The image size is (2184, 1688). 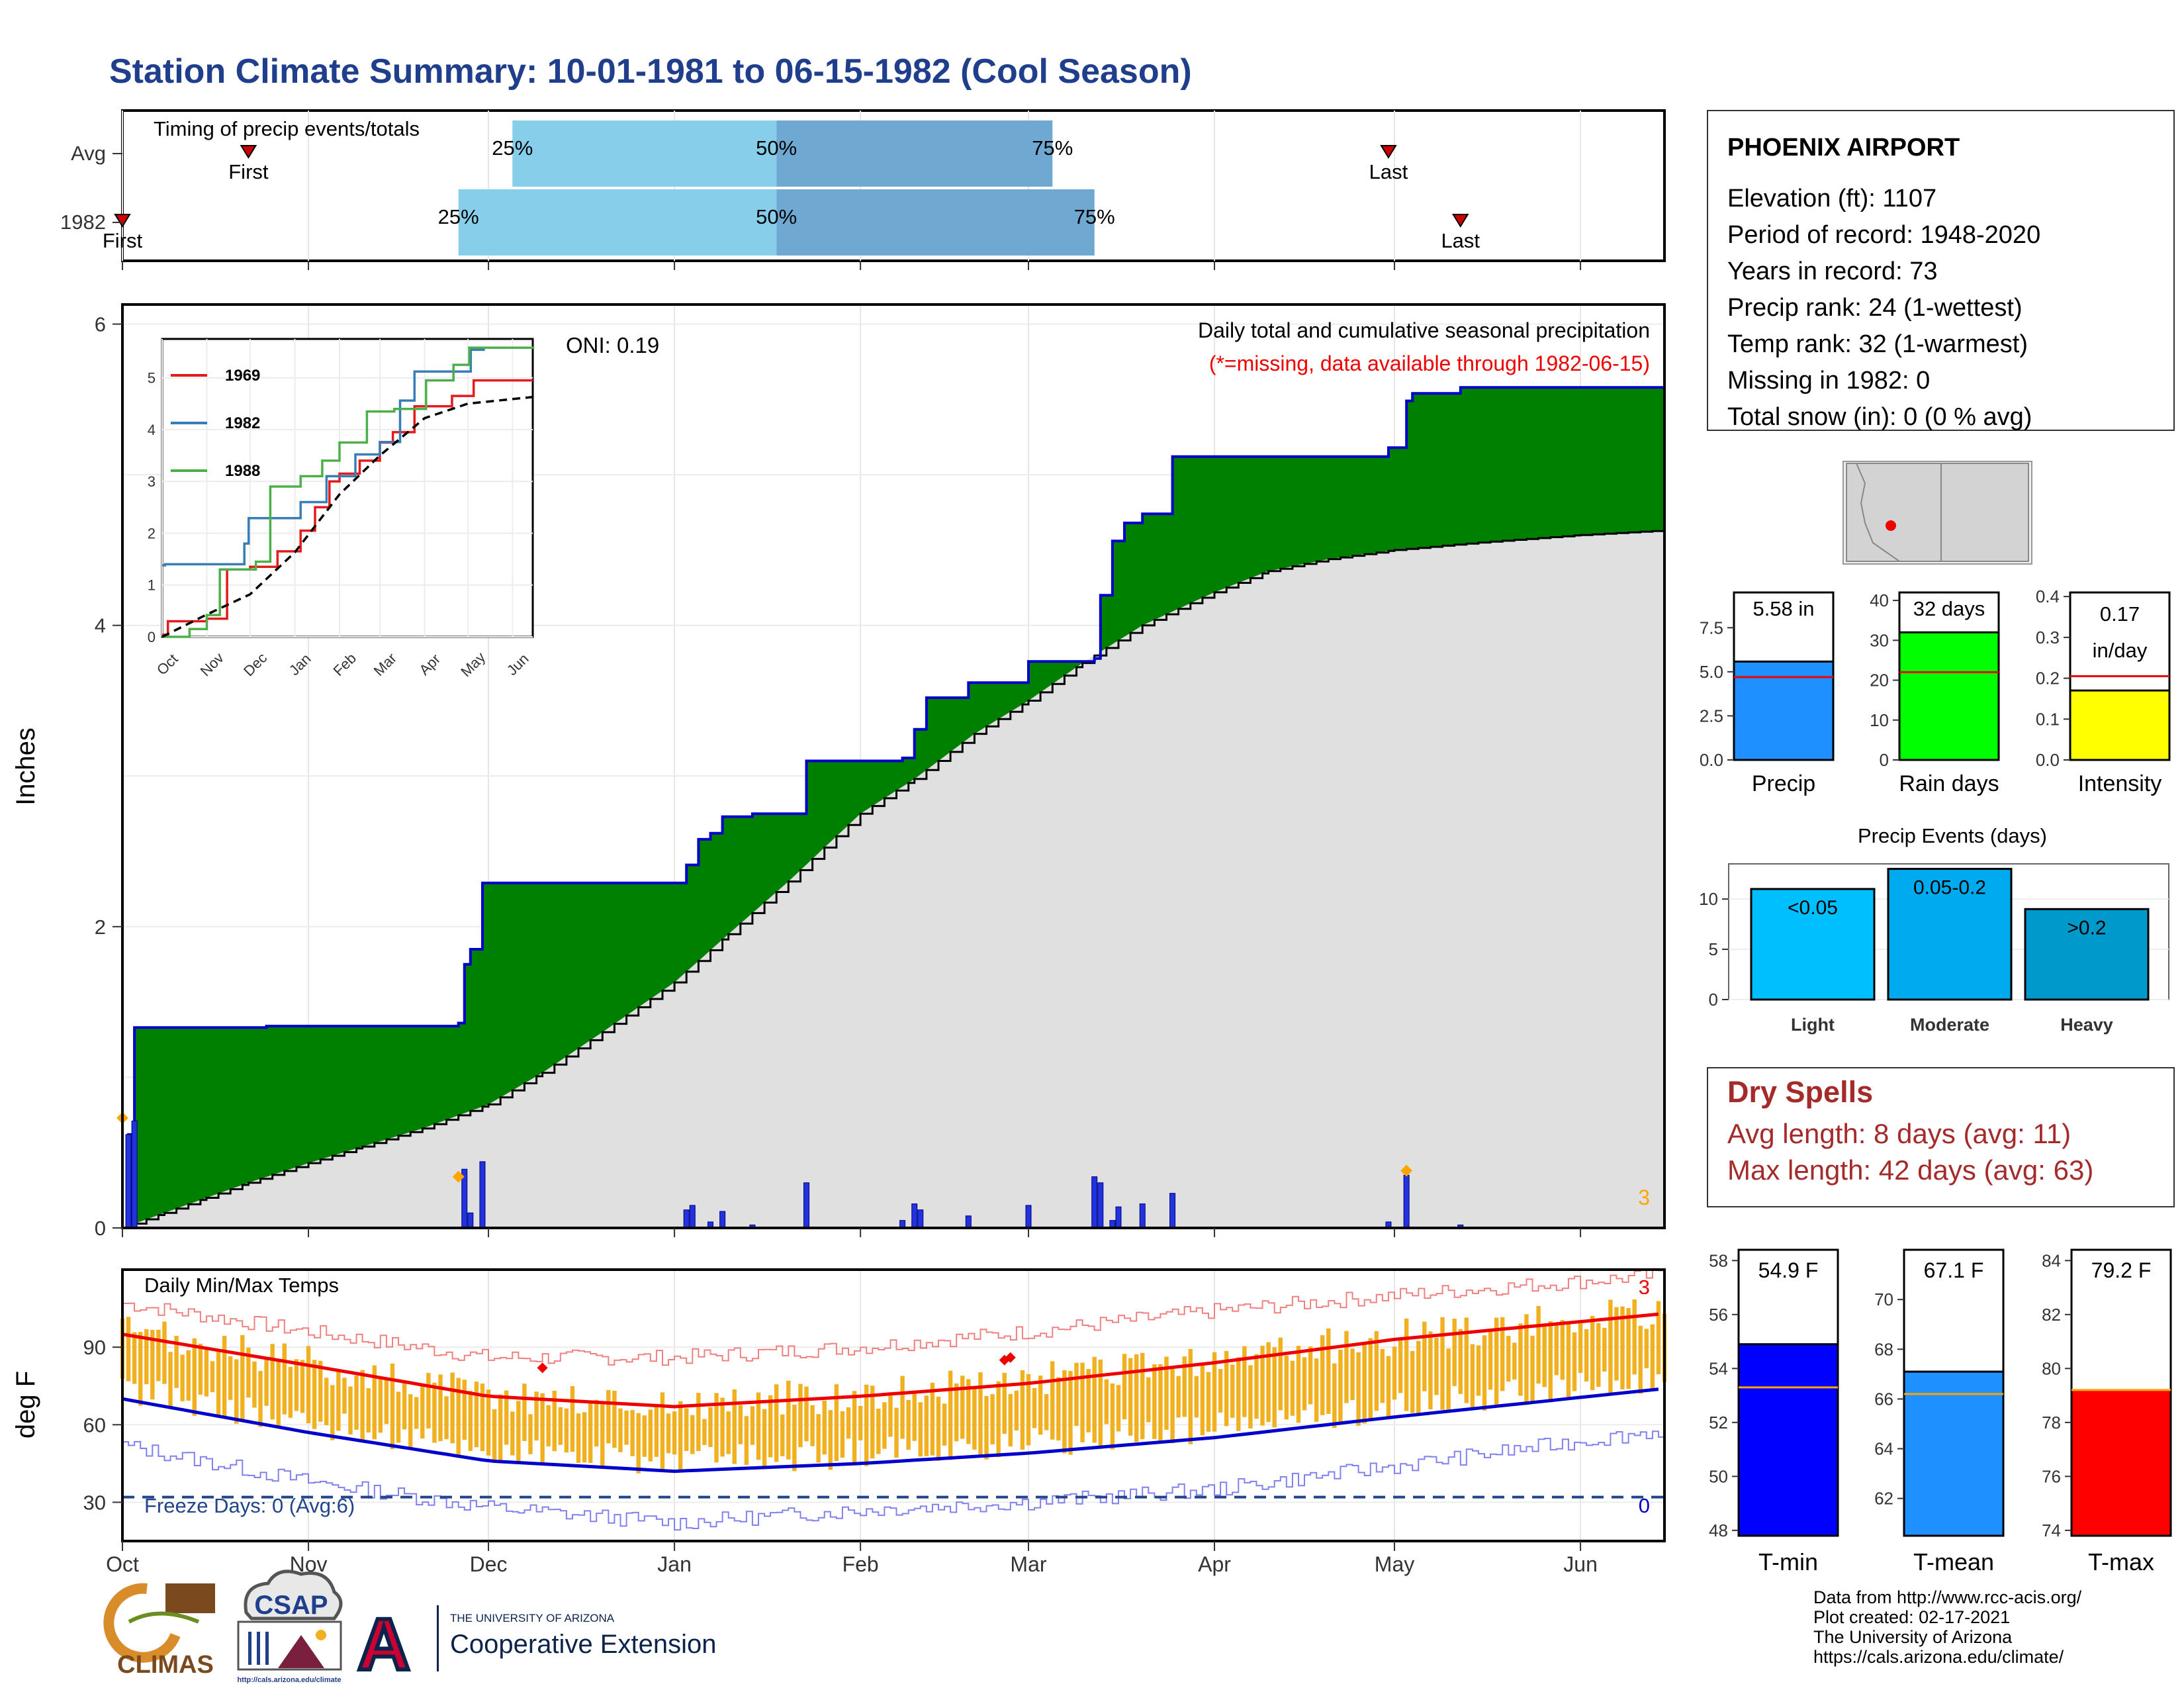 I want to click on temp-y-tick-label: 90, so click(x=95, y=1347).